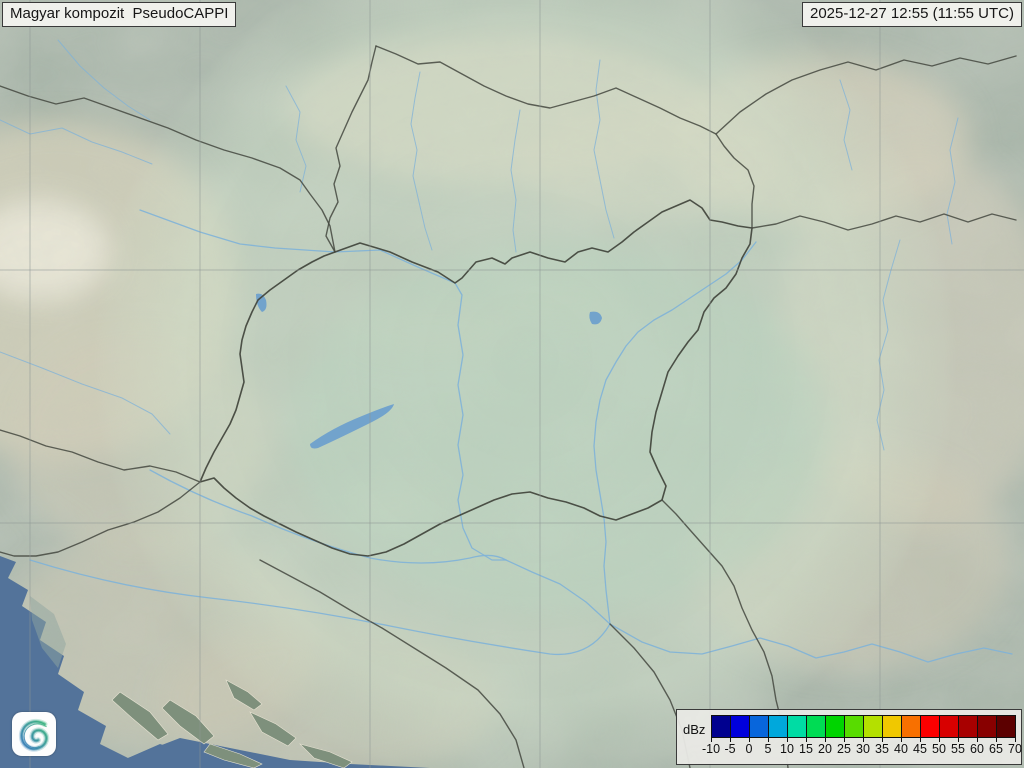 This screenshot has height=768, width=1024. I want to click on legend-tick-label: 10, so click(787, 749).